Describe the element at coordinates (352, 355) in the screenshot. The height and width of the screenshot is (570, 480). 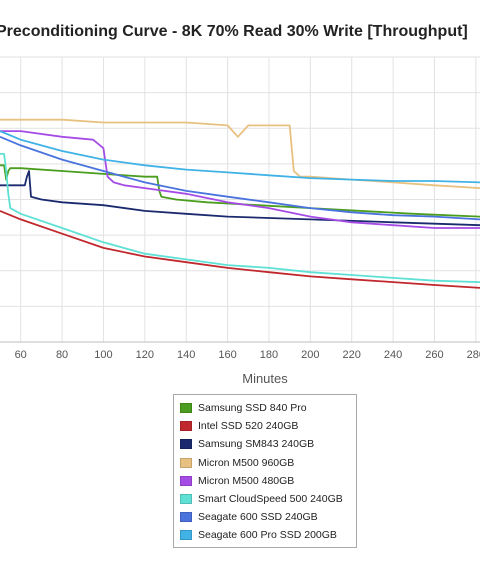
I see `x-tick-label: 220` at that location.